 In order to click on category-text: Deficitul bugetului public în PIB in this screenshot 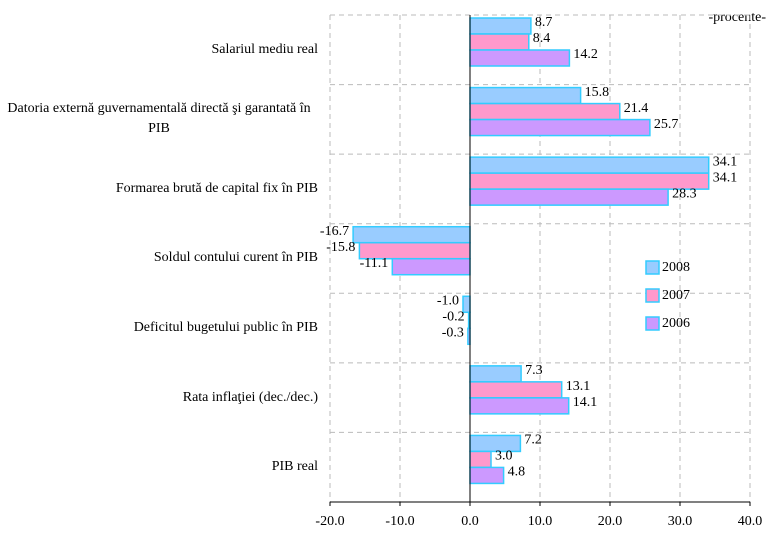, I will do `click(225, 328)`.